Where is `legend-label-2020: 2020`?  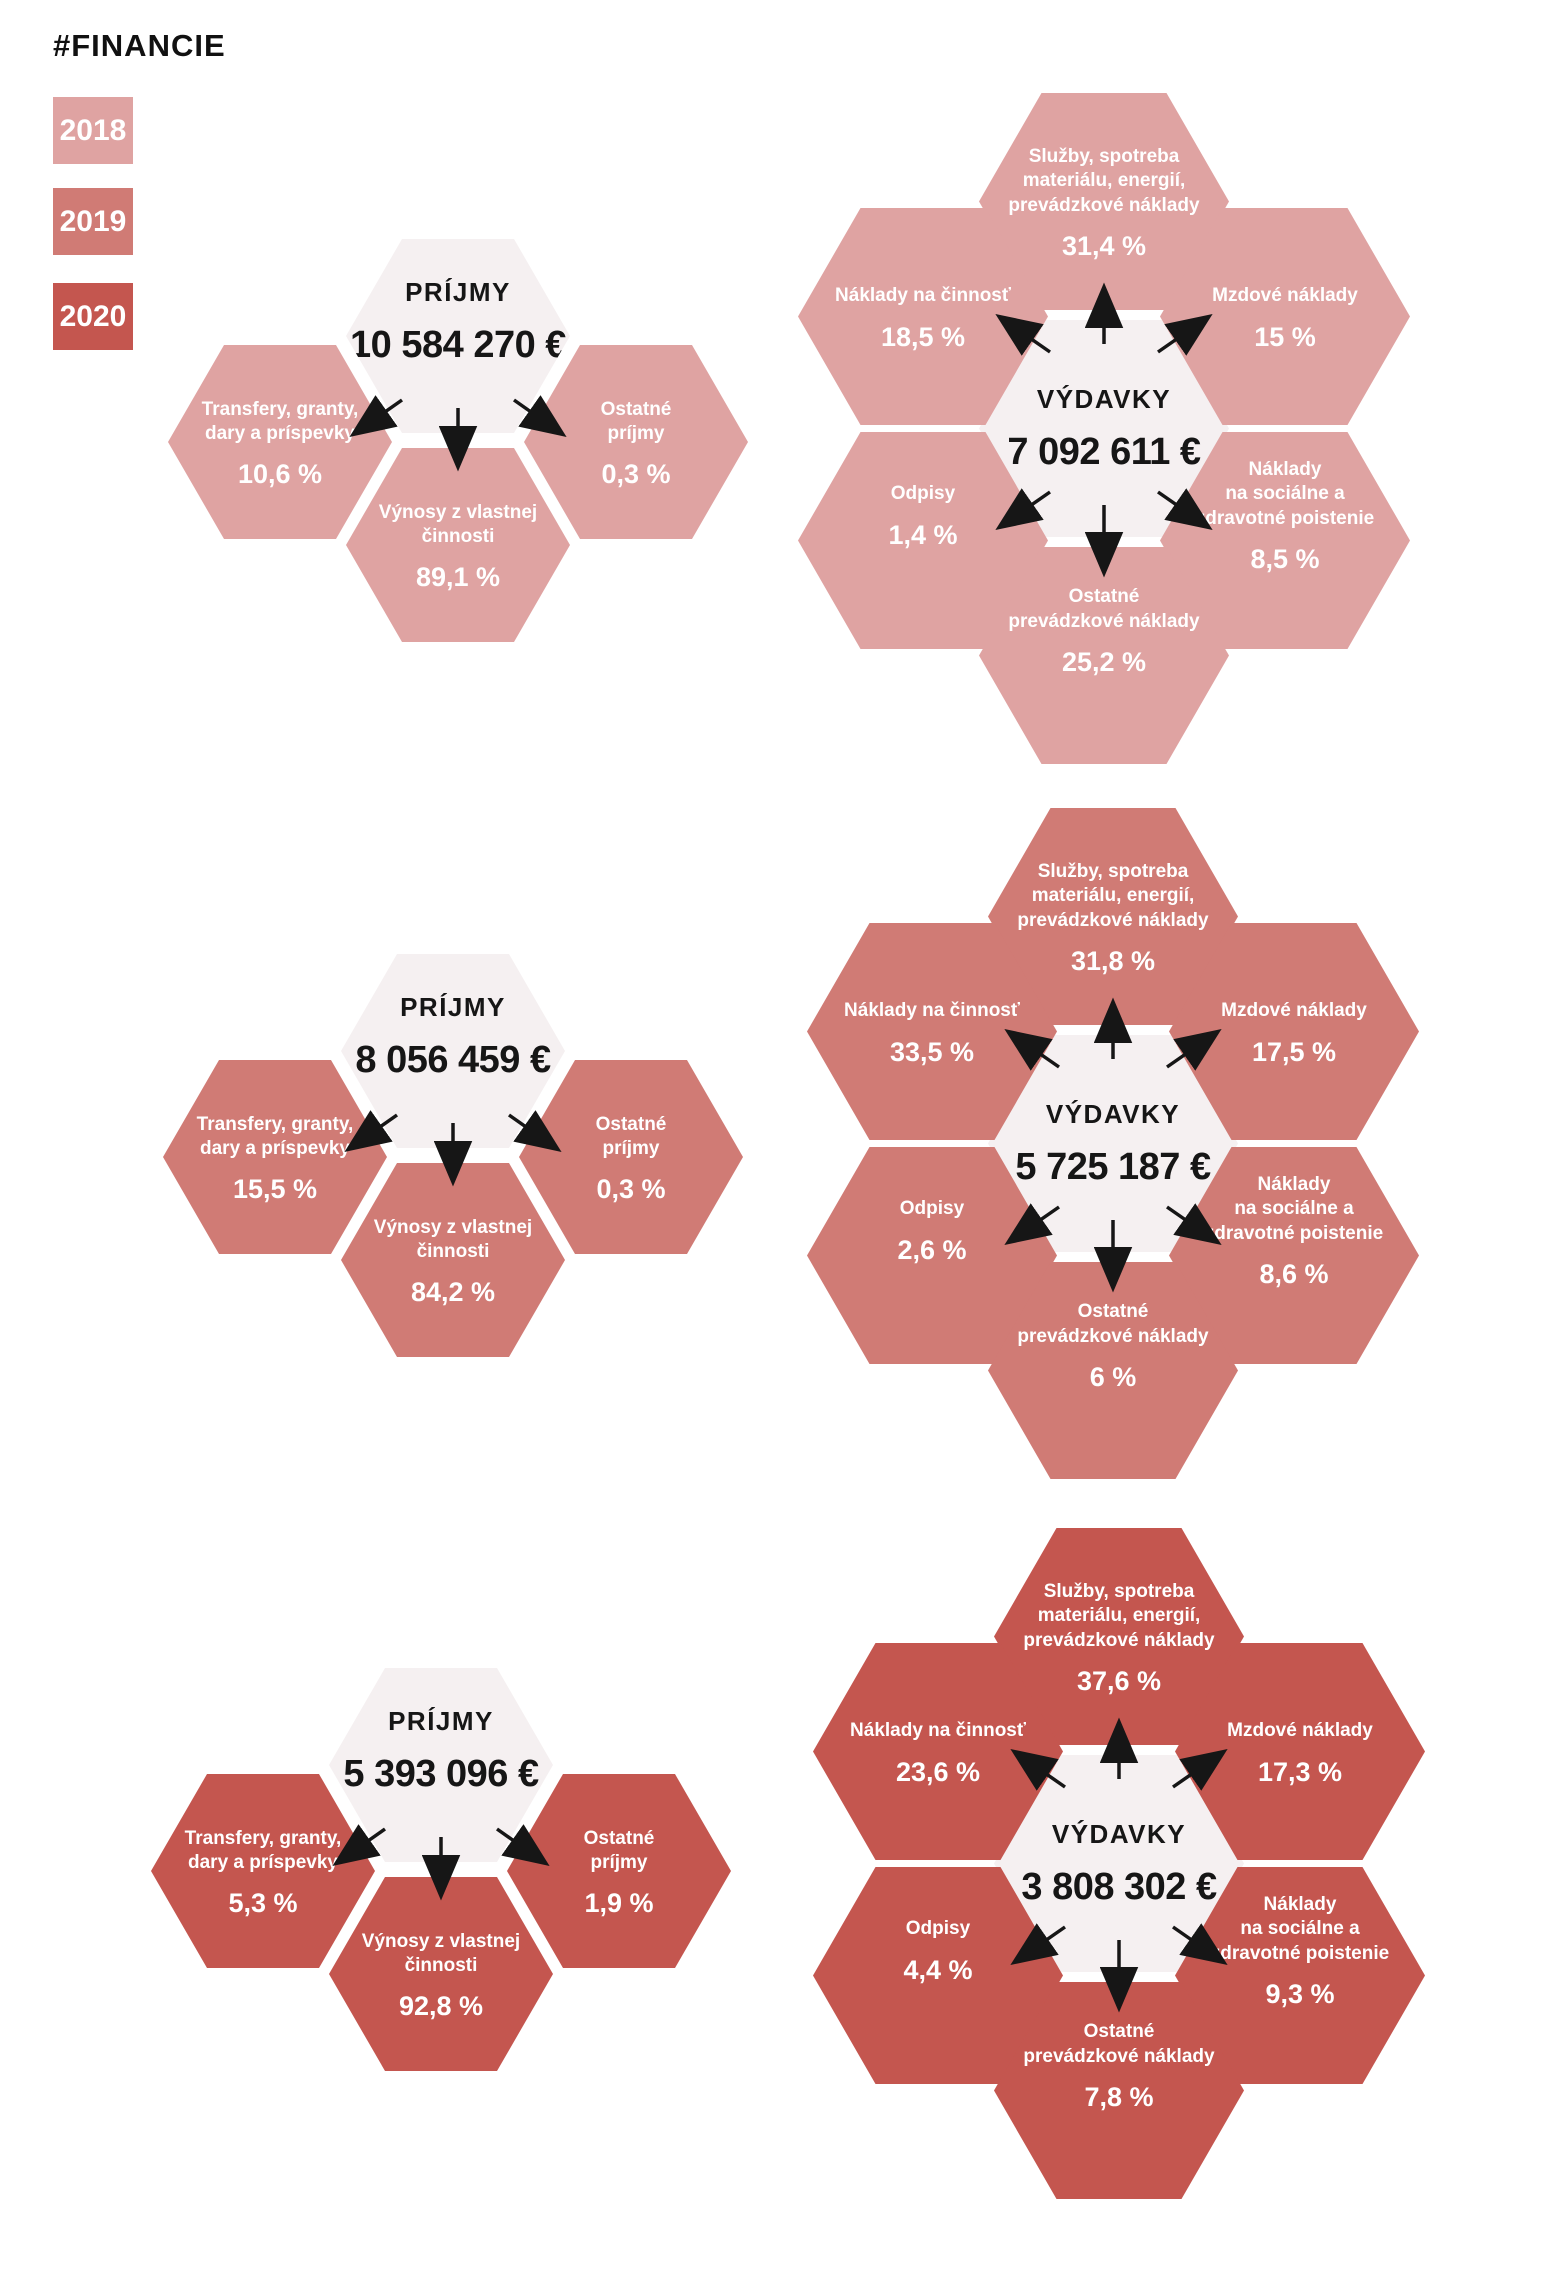
legend-label-2020: 2020 is located at coordinates (93, 316).